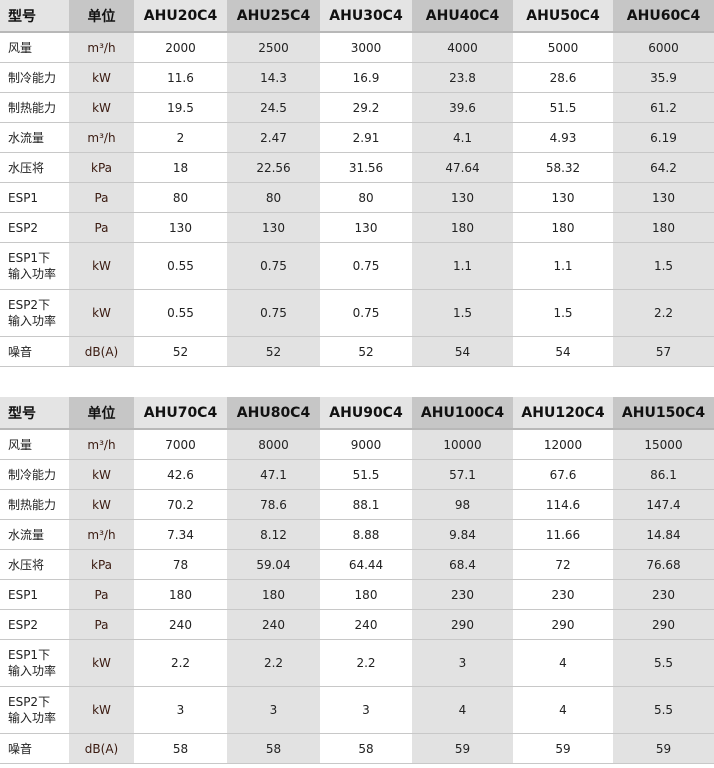  I want to click on table-row: ESP2下 输入功率 kW 3 3 3 4 4 5.5, so click(357, 710).